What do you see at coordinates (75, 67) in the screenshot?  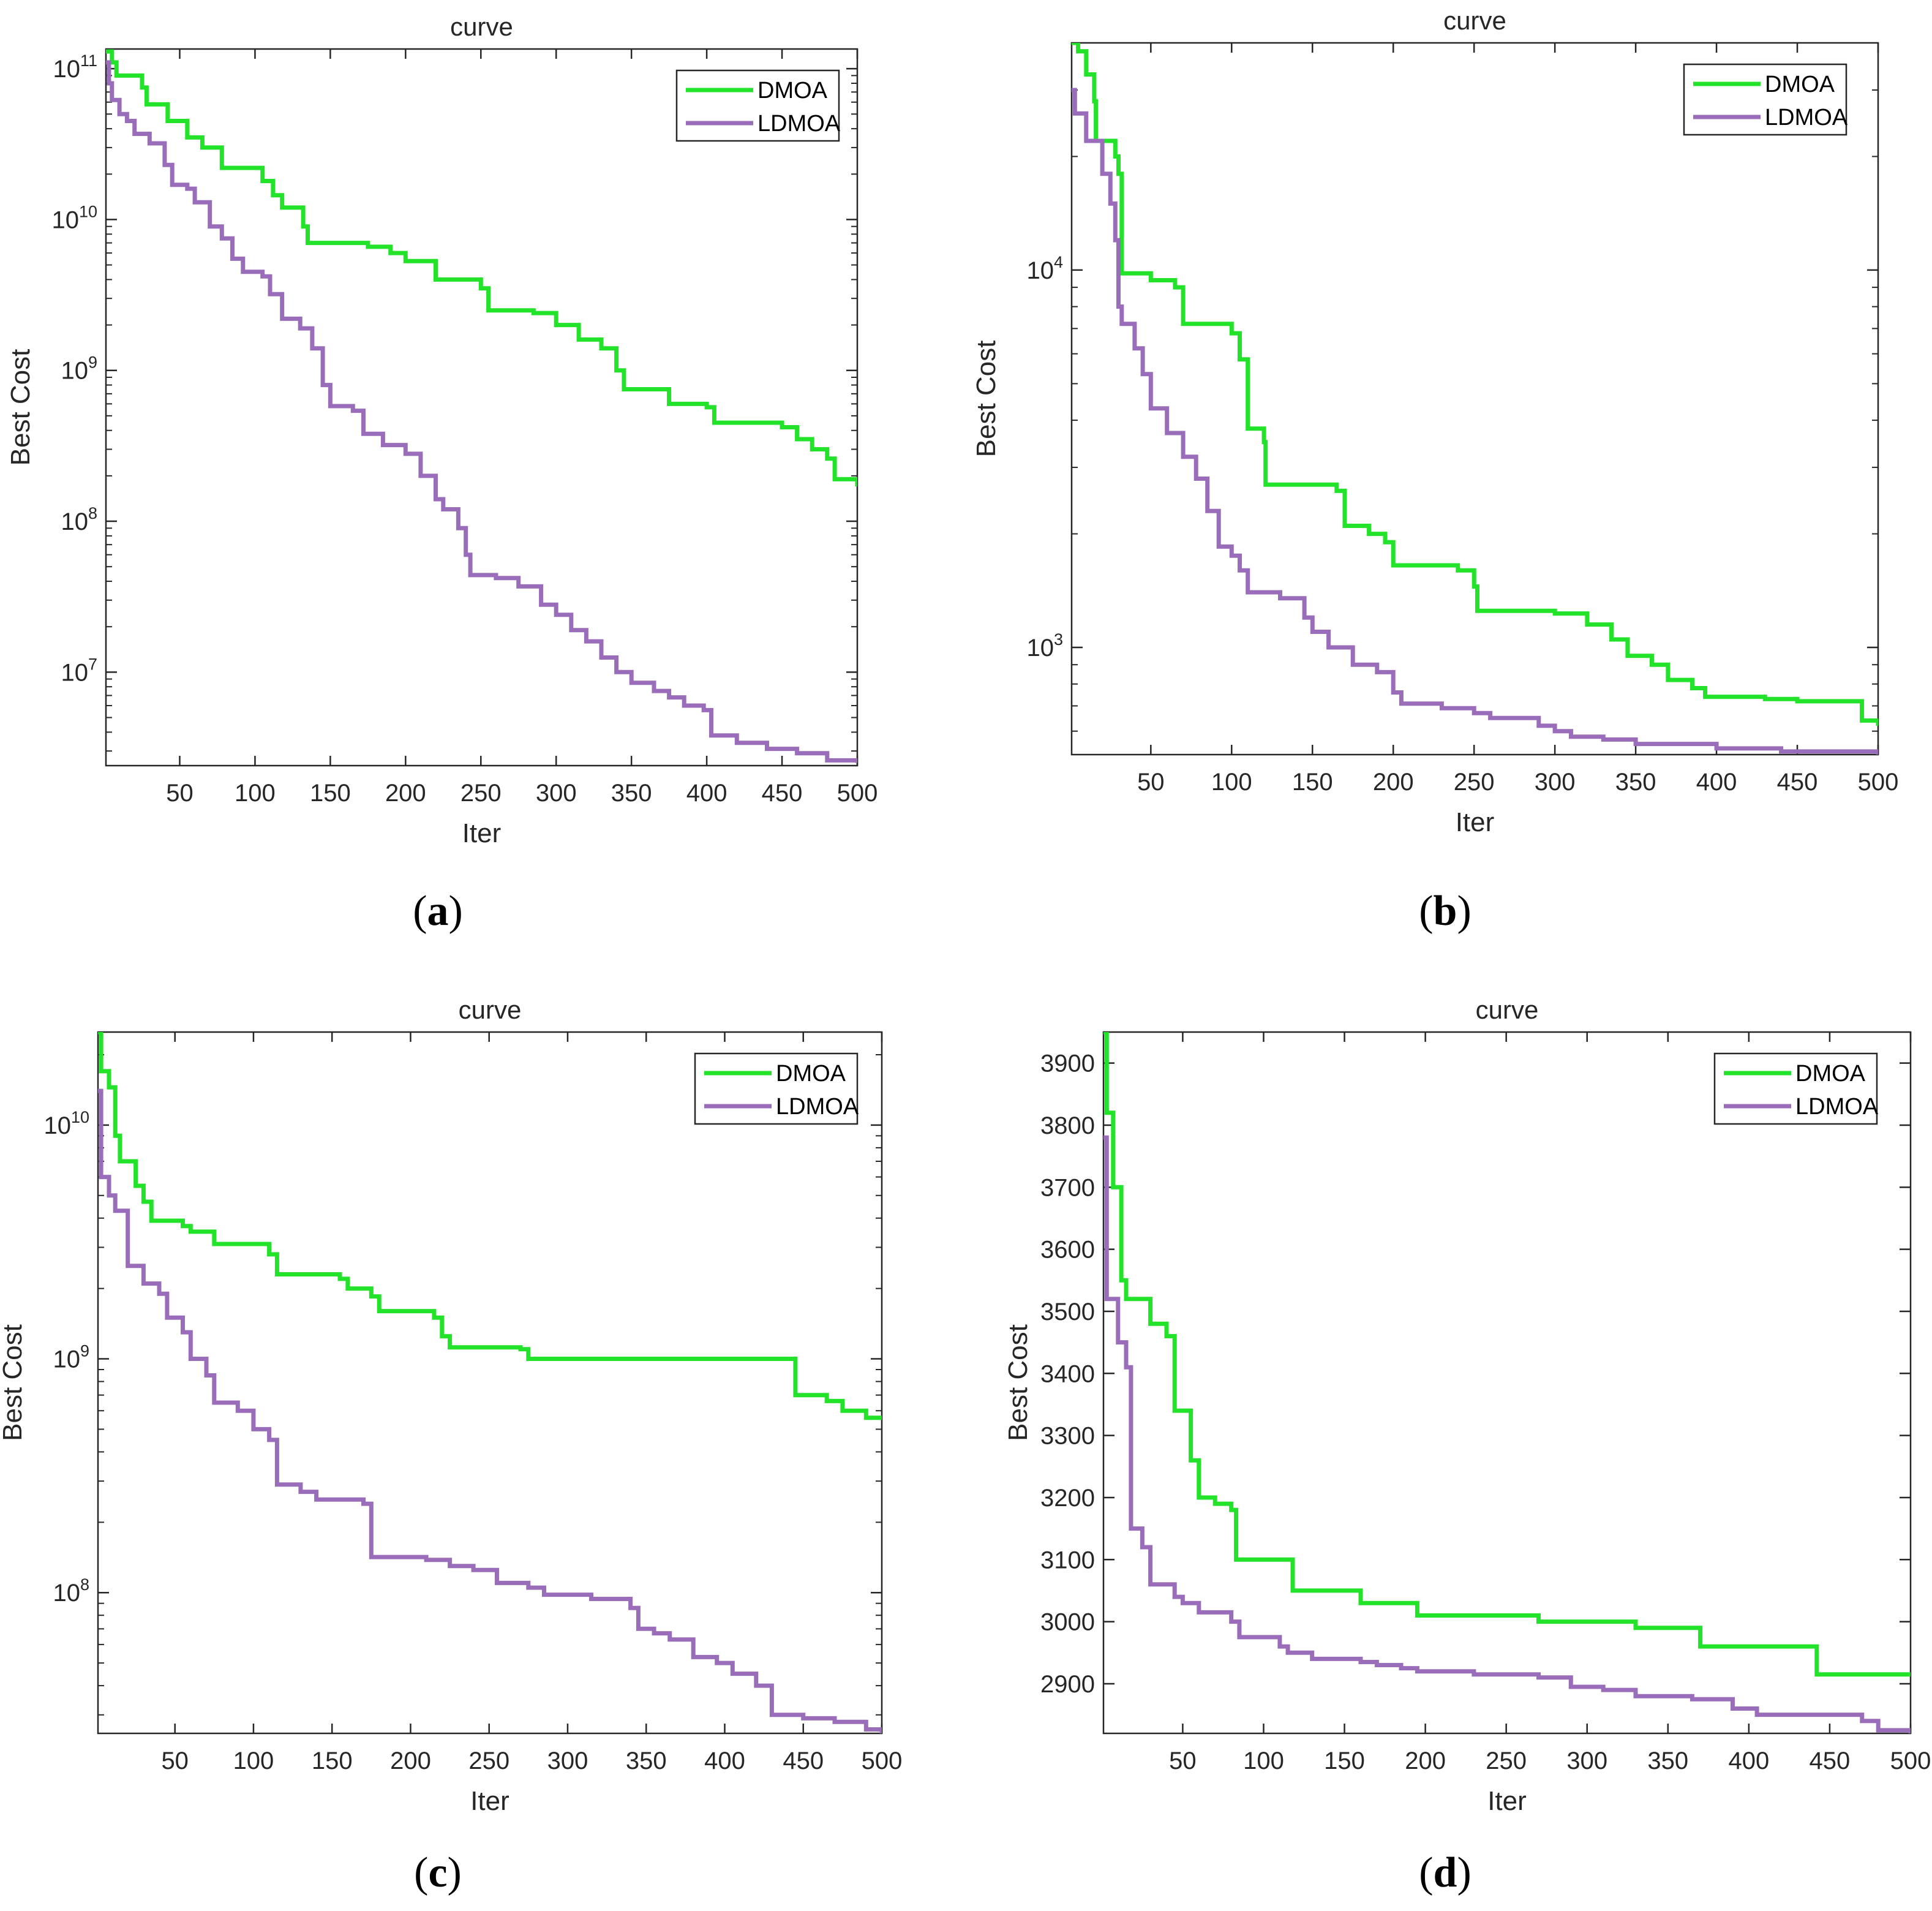 I see `y-tick-label: 10¹¹` at bounding box center [75, 67].